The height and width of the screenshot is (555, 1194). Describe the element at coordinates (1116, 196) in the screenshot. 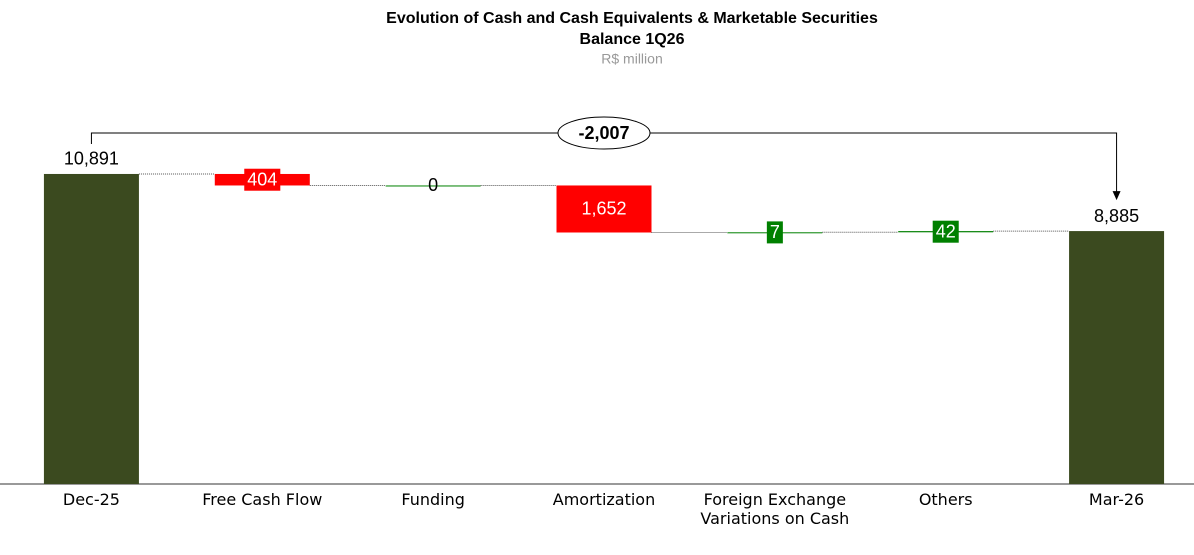

I see `arrow-head` at that location.